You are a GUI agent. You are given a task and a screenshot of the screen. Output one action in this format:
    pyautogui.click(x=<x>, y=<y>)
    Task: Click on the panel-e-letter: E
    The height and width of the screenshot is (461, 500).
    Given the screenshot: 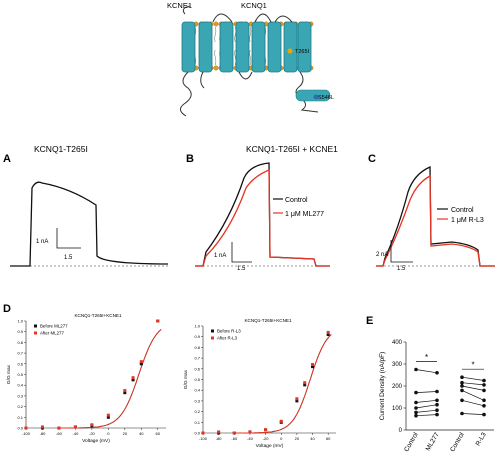 What is the action you would take?
    pyautogui.click(x=369, y=321)
    